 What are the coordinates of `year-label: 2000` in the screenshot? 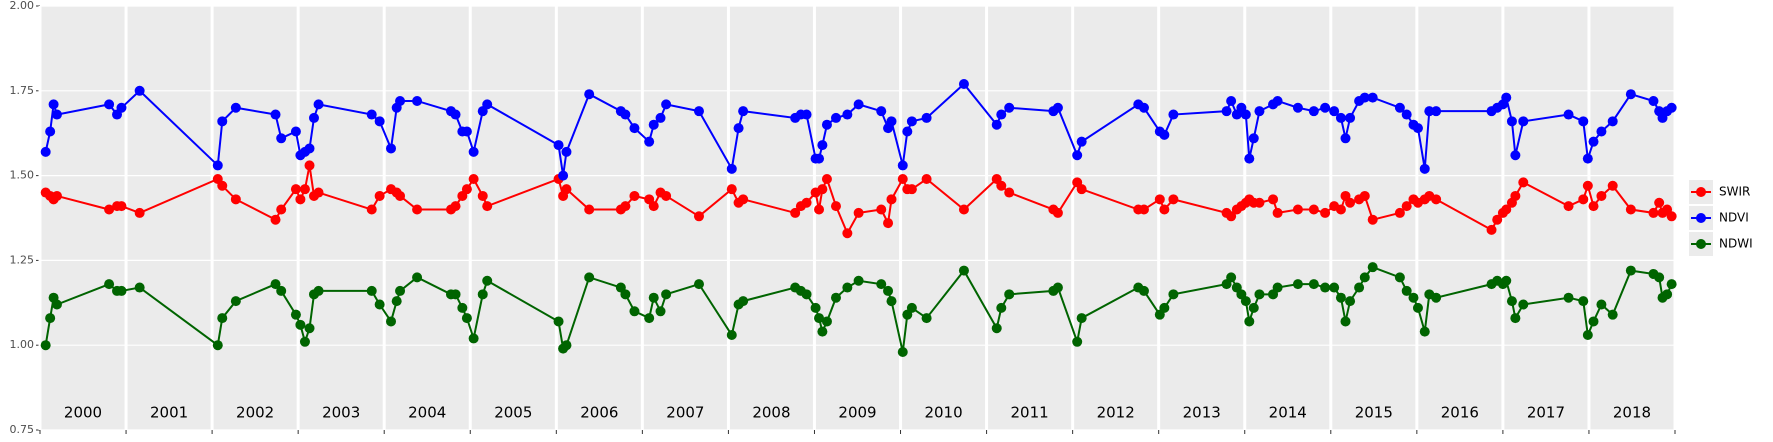 It's located at (83, 413).